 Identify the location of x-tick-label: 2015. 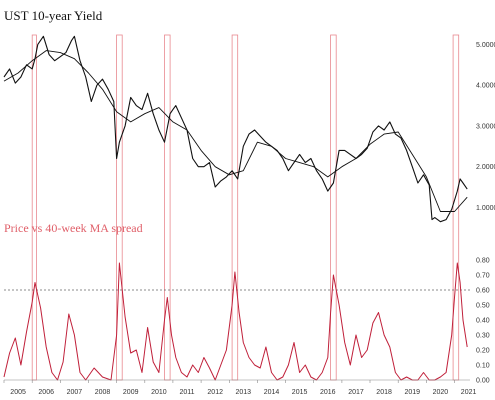
(300, 392).